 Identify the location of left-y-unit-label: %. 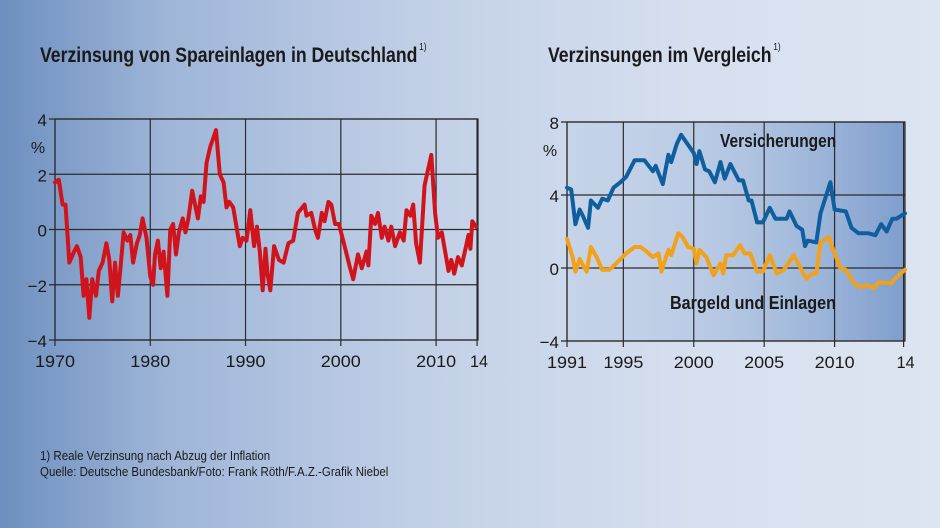
(38, 148).